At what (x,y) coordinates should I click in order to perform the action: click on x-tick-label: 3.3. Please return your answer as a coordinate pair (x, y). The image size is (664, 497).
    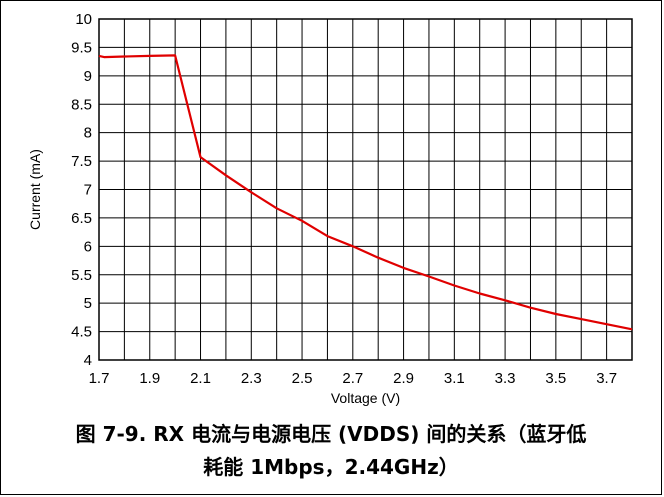
    Looking at the image, I should click on (505, 378).